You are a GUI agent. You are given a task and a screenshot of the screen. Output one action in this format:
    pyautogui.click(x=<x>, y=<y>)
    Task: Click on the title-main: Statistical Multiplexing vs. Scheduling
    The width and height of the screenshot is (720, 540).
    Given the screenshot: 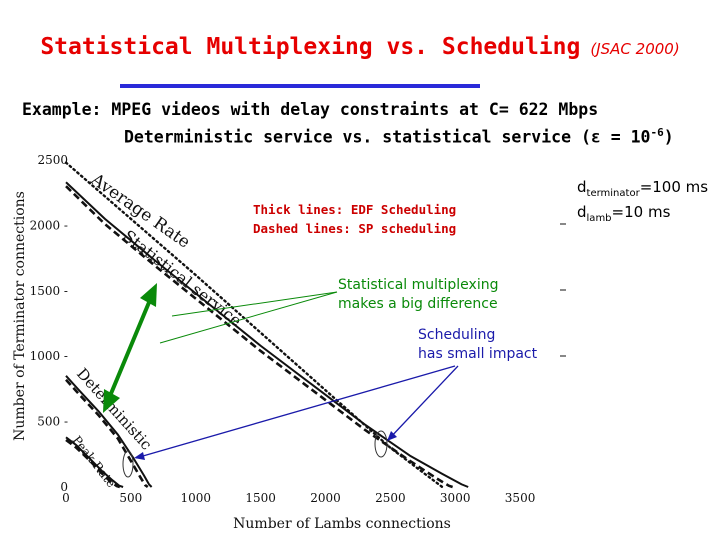 What is the action you would take?
    pyautogui.click(x=310, y=47)
    